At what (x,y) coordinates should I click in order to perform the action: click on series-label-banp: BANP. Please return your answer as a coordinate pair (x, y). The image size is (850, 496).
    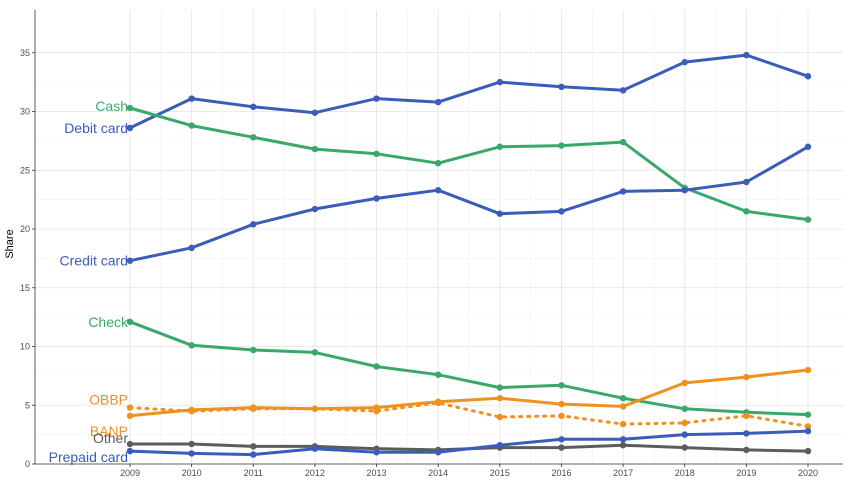
    Looking at the image, I should click on (109, 431).